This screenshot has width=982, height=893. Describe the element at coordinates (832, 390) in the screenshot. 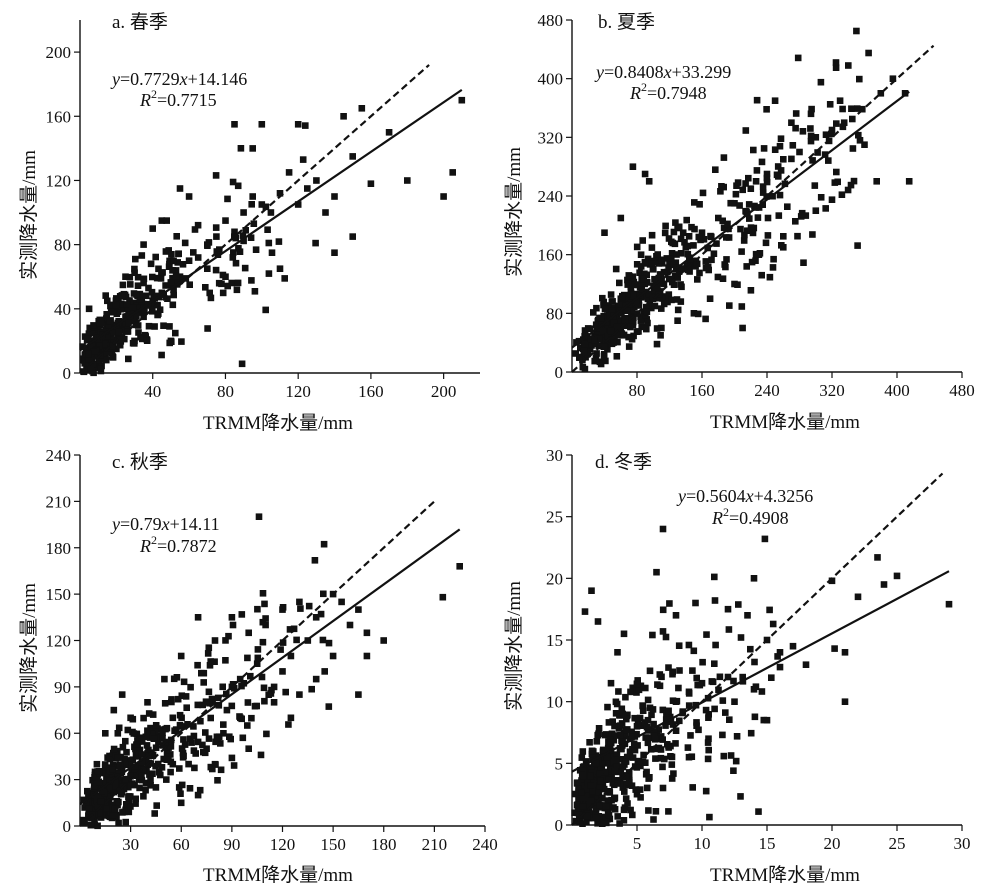

I see `x-tick-label: 320` at that location.